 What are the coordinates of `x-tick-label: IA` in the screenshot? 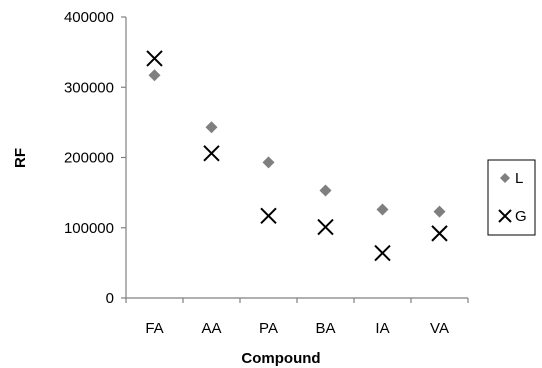 It's located at (382, 328).